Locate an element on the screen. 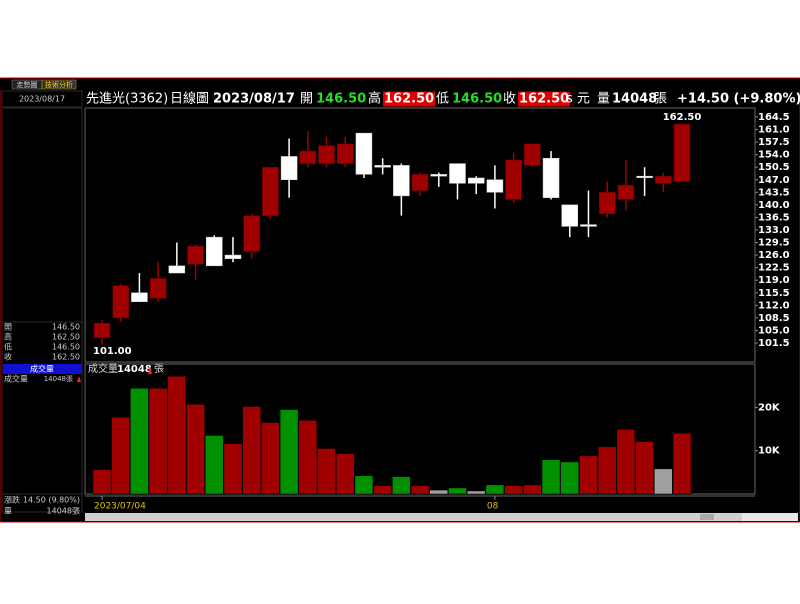 The image size is (800, 604). y-tick-label: 20K is located at coordinates (769, 407).